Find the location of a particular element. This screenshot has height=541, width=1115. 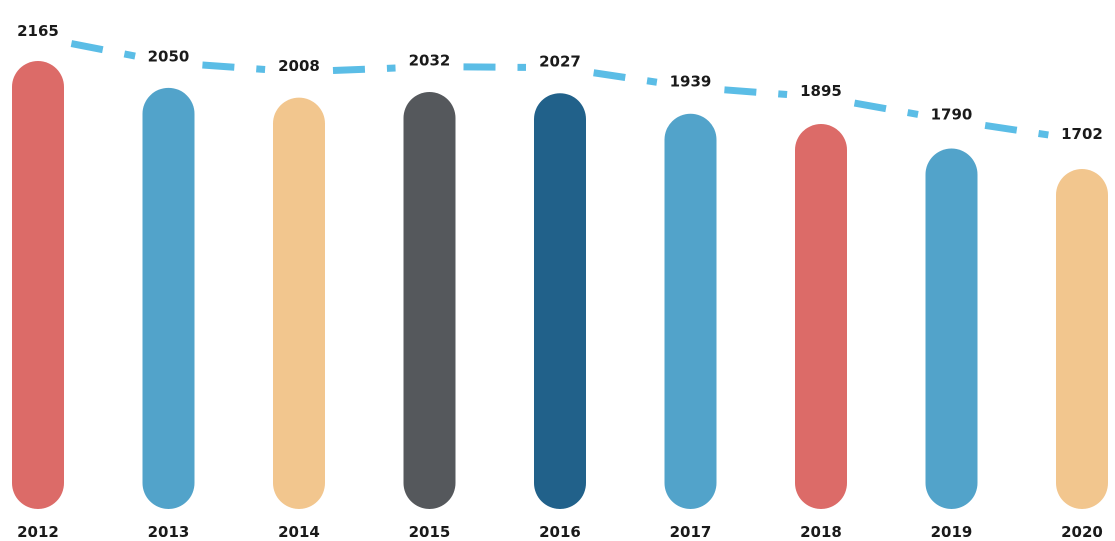

value-label-2017: 1939 is located at coordinates (691, 81).